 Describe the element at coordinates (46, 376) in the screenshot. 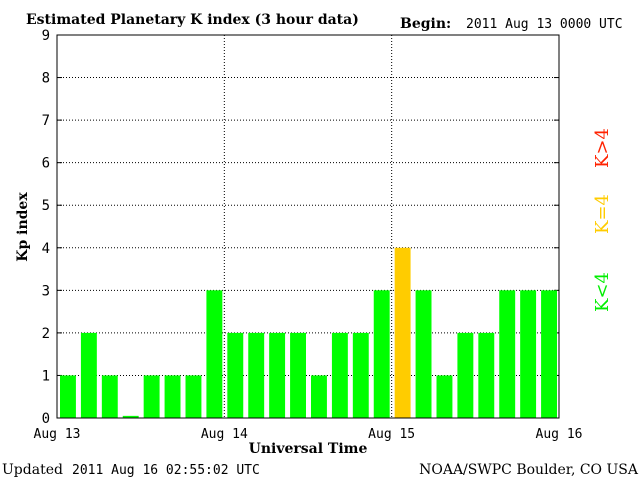

I see `y-tick-label: 1` at that location.